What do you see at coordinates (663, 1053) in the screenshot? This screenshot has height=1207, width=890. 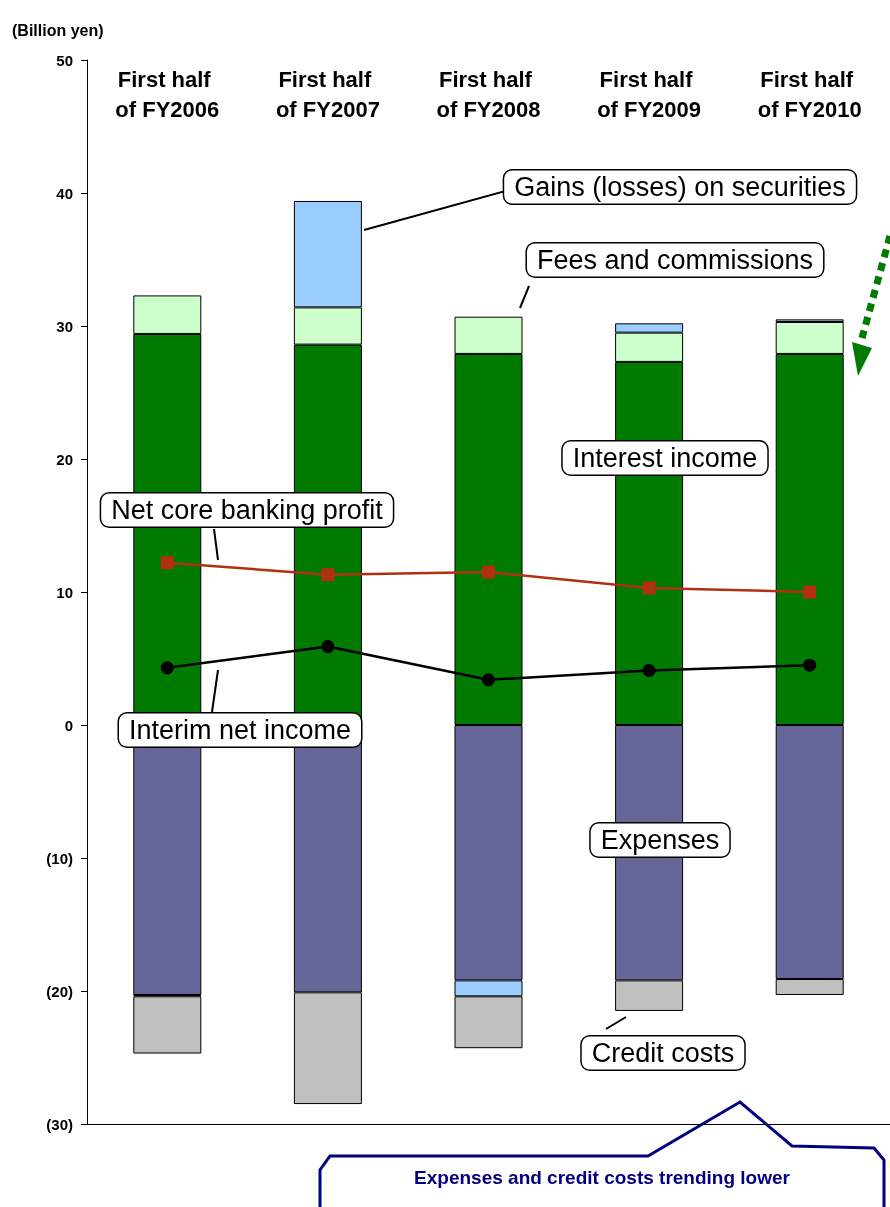 I see `legend-label: Credit costs` at bounding box center [663, 1053].